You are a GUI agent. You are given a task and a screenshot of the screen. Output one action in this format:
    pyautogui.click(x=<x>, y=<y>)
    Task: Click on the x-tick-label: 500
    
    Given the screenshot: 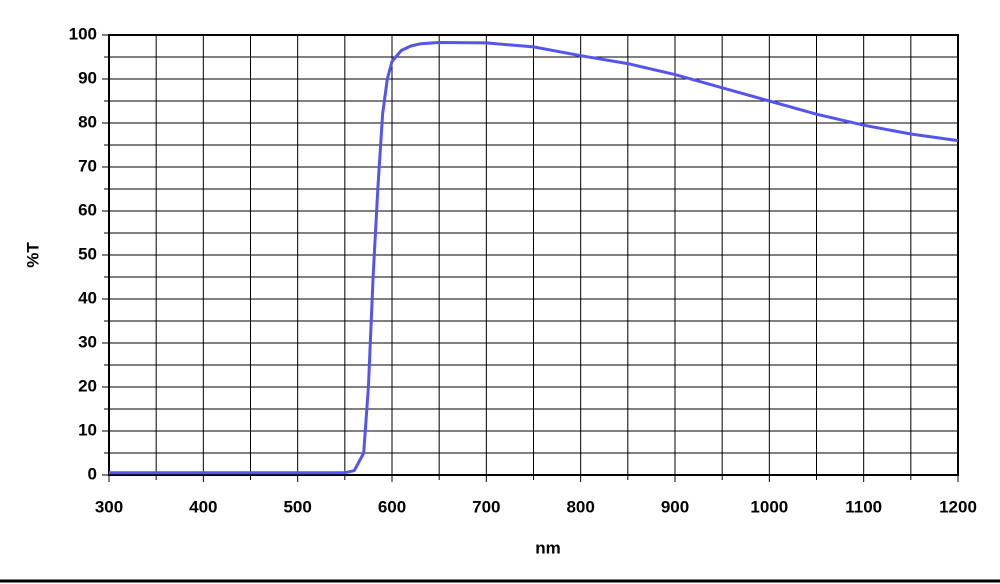 What is the action you would take?
    pyautogui.click(x=297, y=506)
    